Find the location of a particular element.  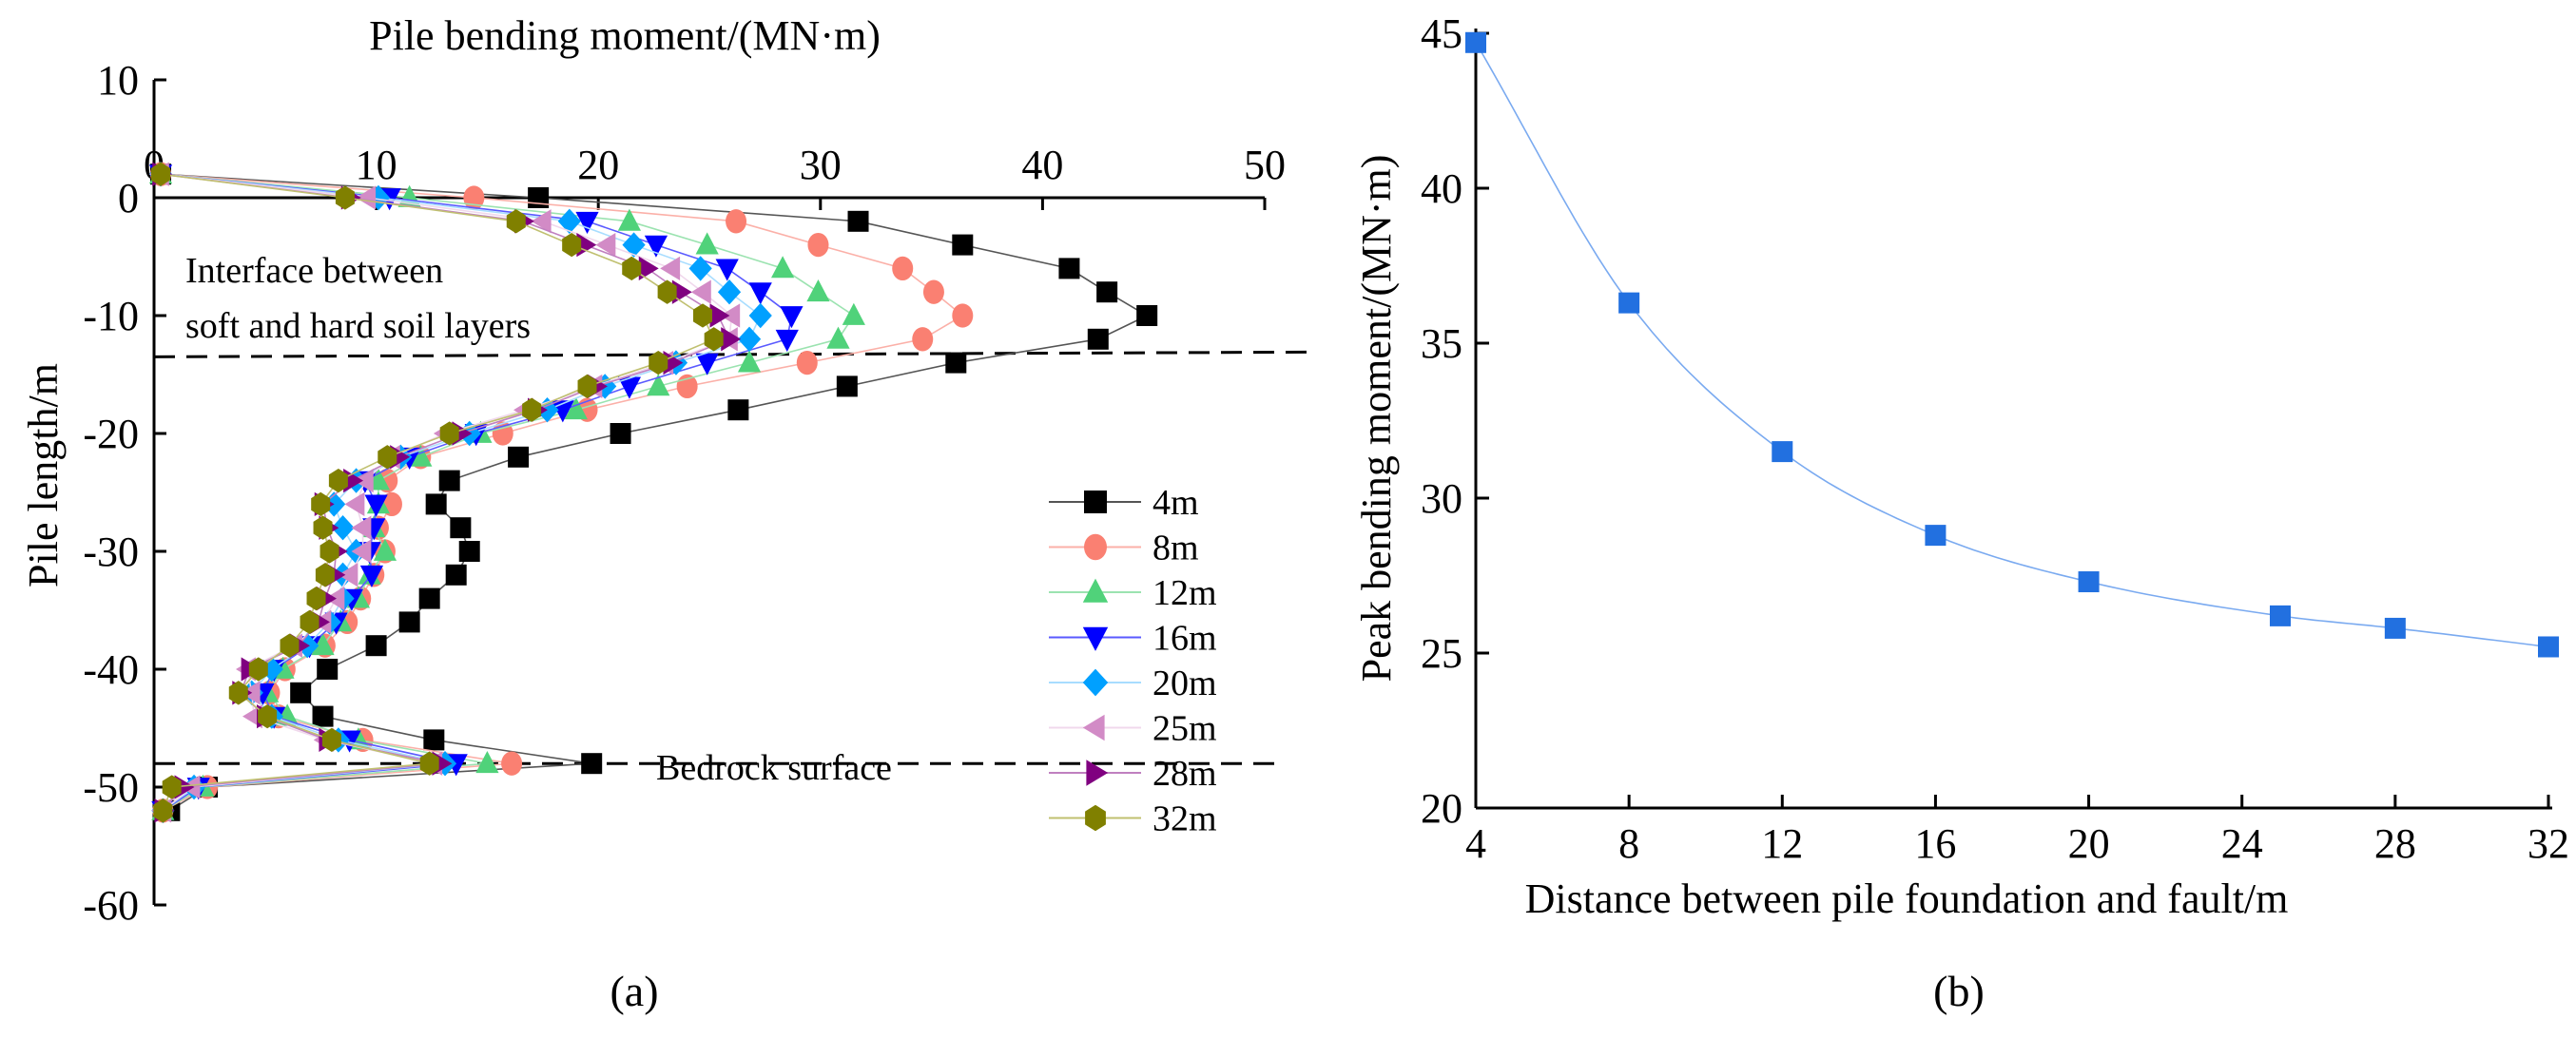

y-axis-title: Pile length/m is located at coordinates (43, 475).